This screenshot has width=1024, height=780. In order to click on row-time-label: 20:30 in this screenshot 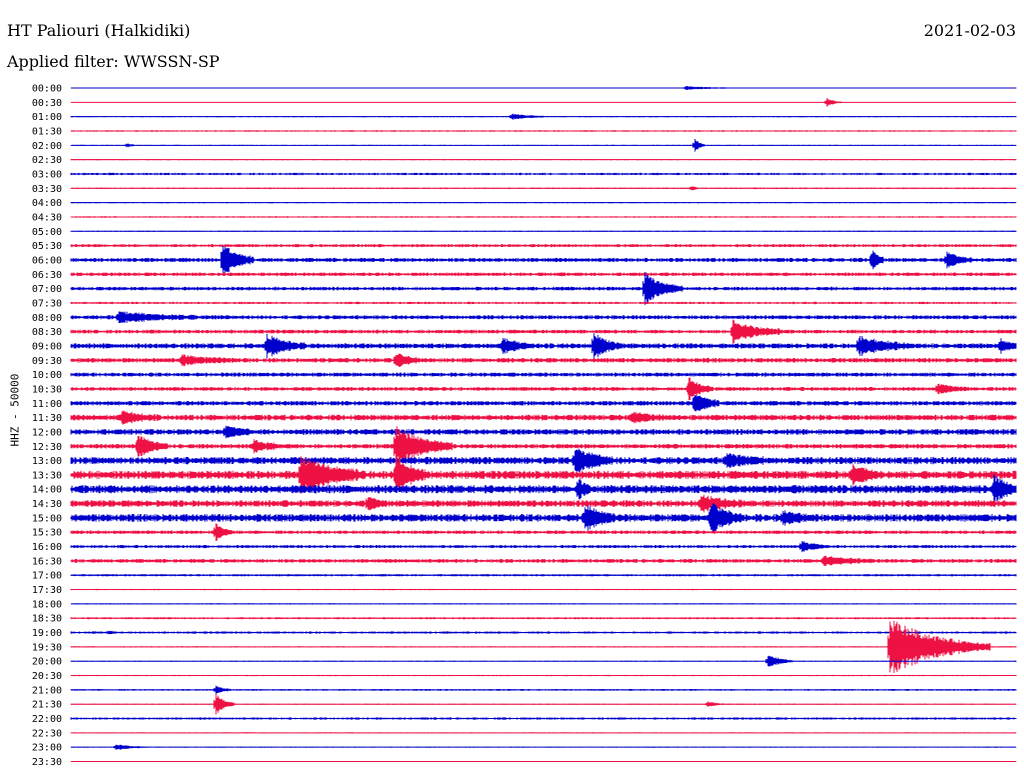, I will do `click(47, 676)`.